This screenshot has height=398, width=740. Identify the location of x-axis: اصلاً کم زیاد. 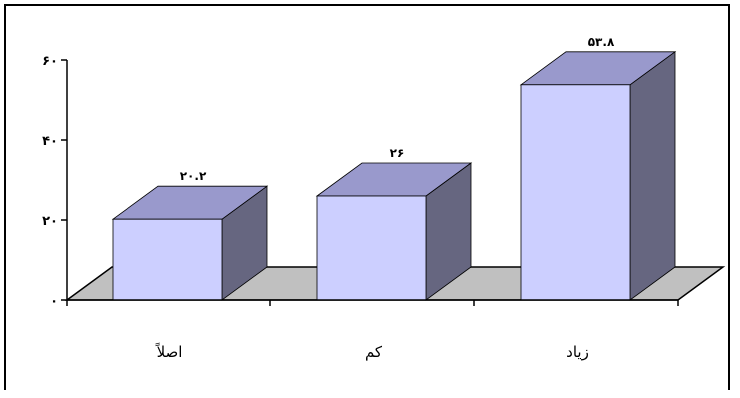
(372, 330).